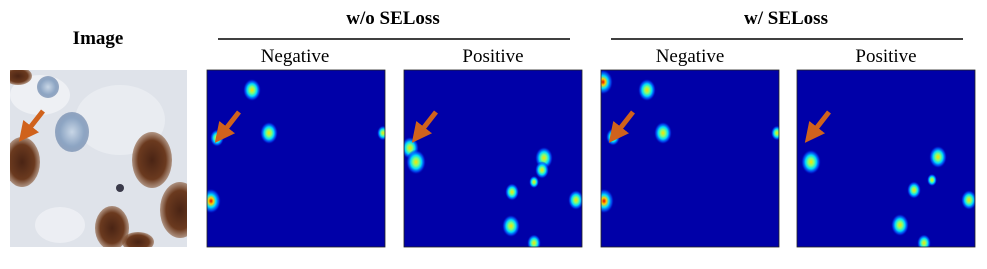 This screenshot has height=269, width=987. What do you see at coordinates (98, 38) in the screenshot?
I see `image-label: Image` at bounding box center [98, 38].